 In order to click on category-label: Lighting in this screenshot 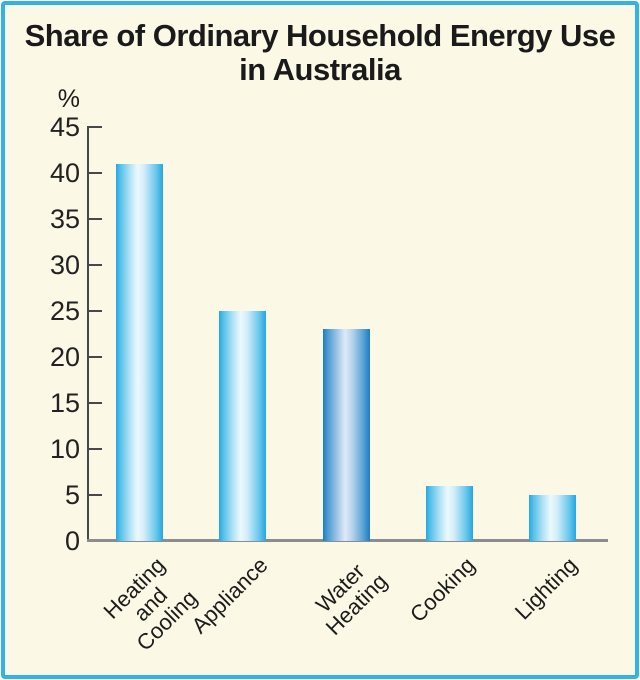, I will do `click(546, 588)`.